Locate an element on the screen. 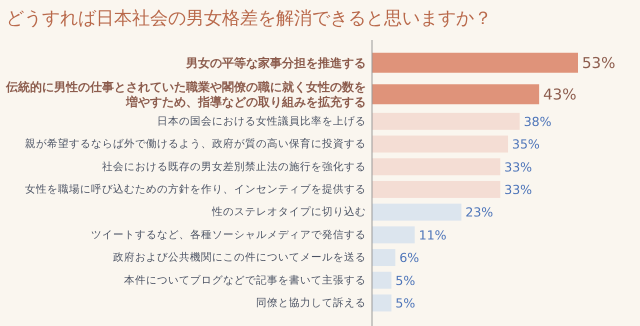 The image size is (640, 326). y-tick-label: 女性を職場に呼び込むための方針を作り、インセンティブを提供する is located at coordinates (195, 189).